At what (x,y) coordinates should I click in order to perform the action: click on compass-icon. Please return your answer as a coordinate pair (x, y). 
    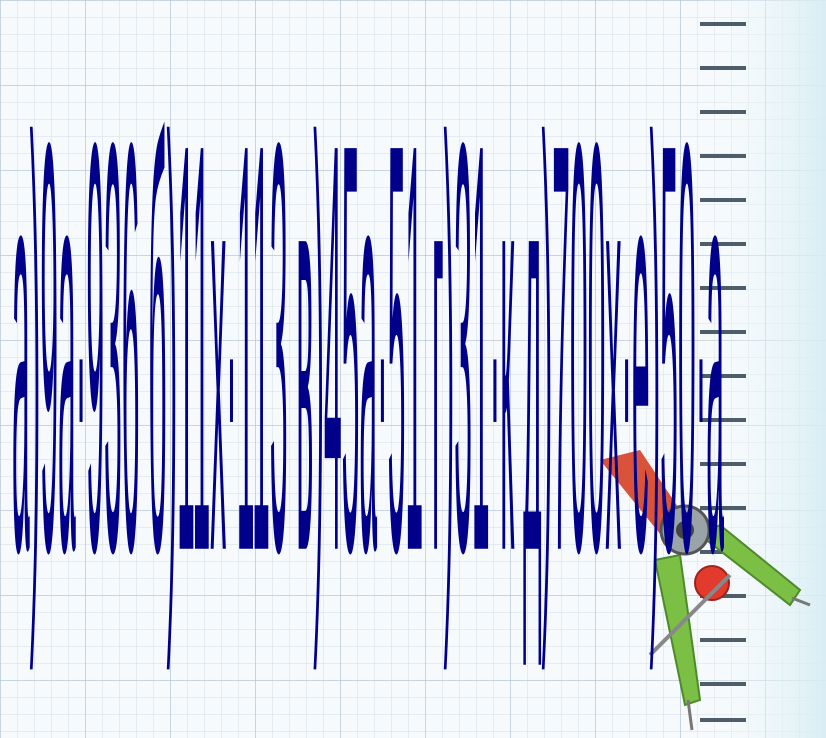
    Looking at the image, I should click on (705, 590).